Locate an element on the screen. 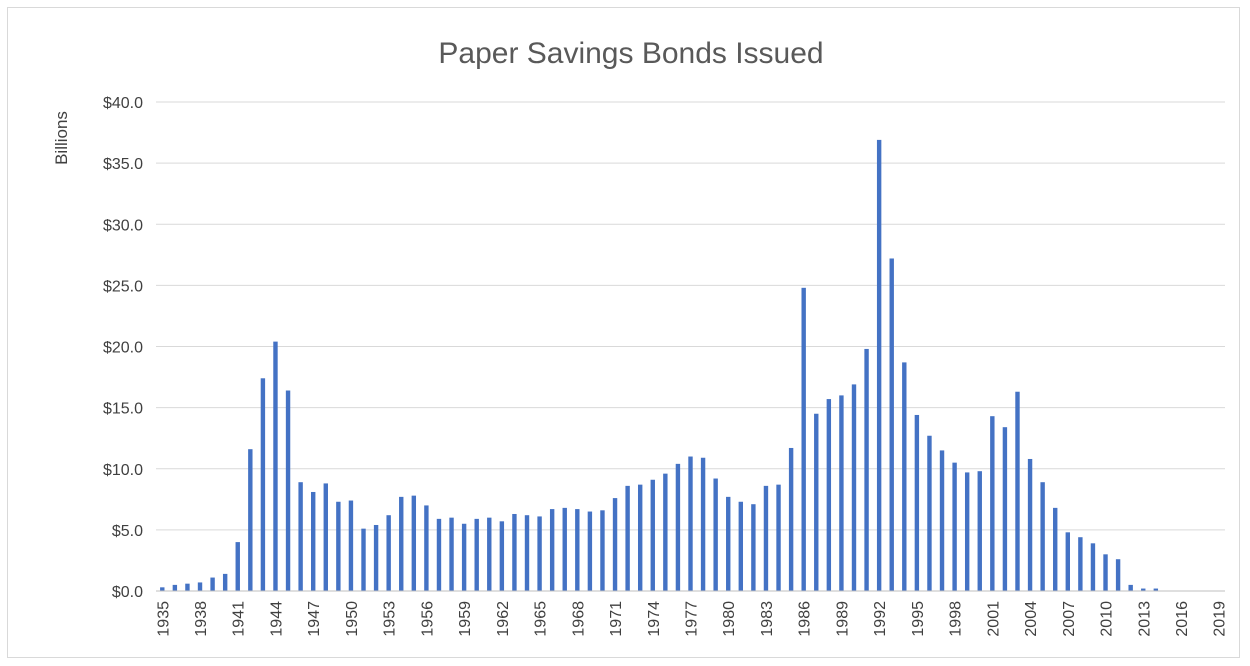 The width and height of the screenshot is (1250, 666). x-tick-label: 2010 is located at coordinates (1107, 619).